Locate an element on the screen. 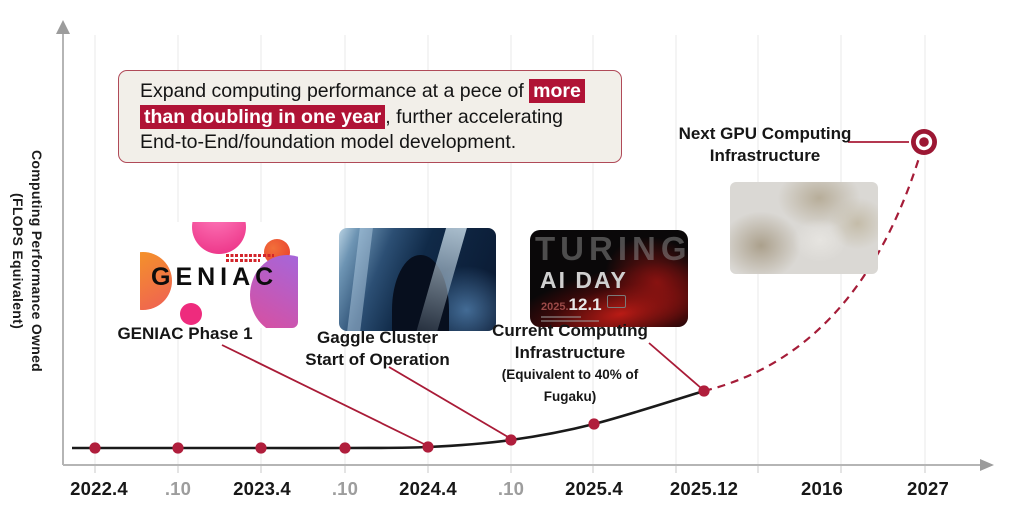  geniac-logo-text: GENIAC is located at coordinates (215, 277).